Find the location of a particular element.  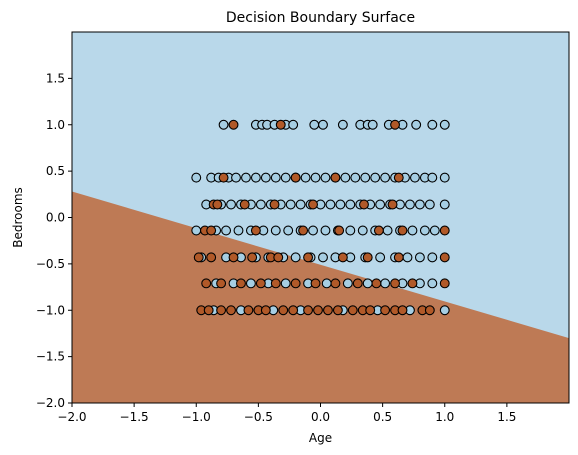

y-tick-label: 0.5 is located at coordinates (55, 171).